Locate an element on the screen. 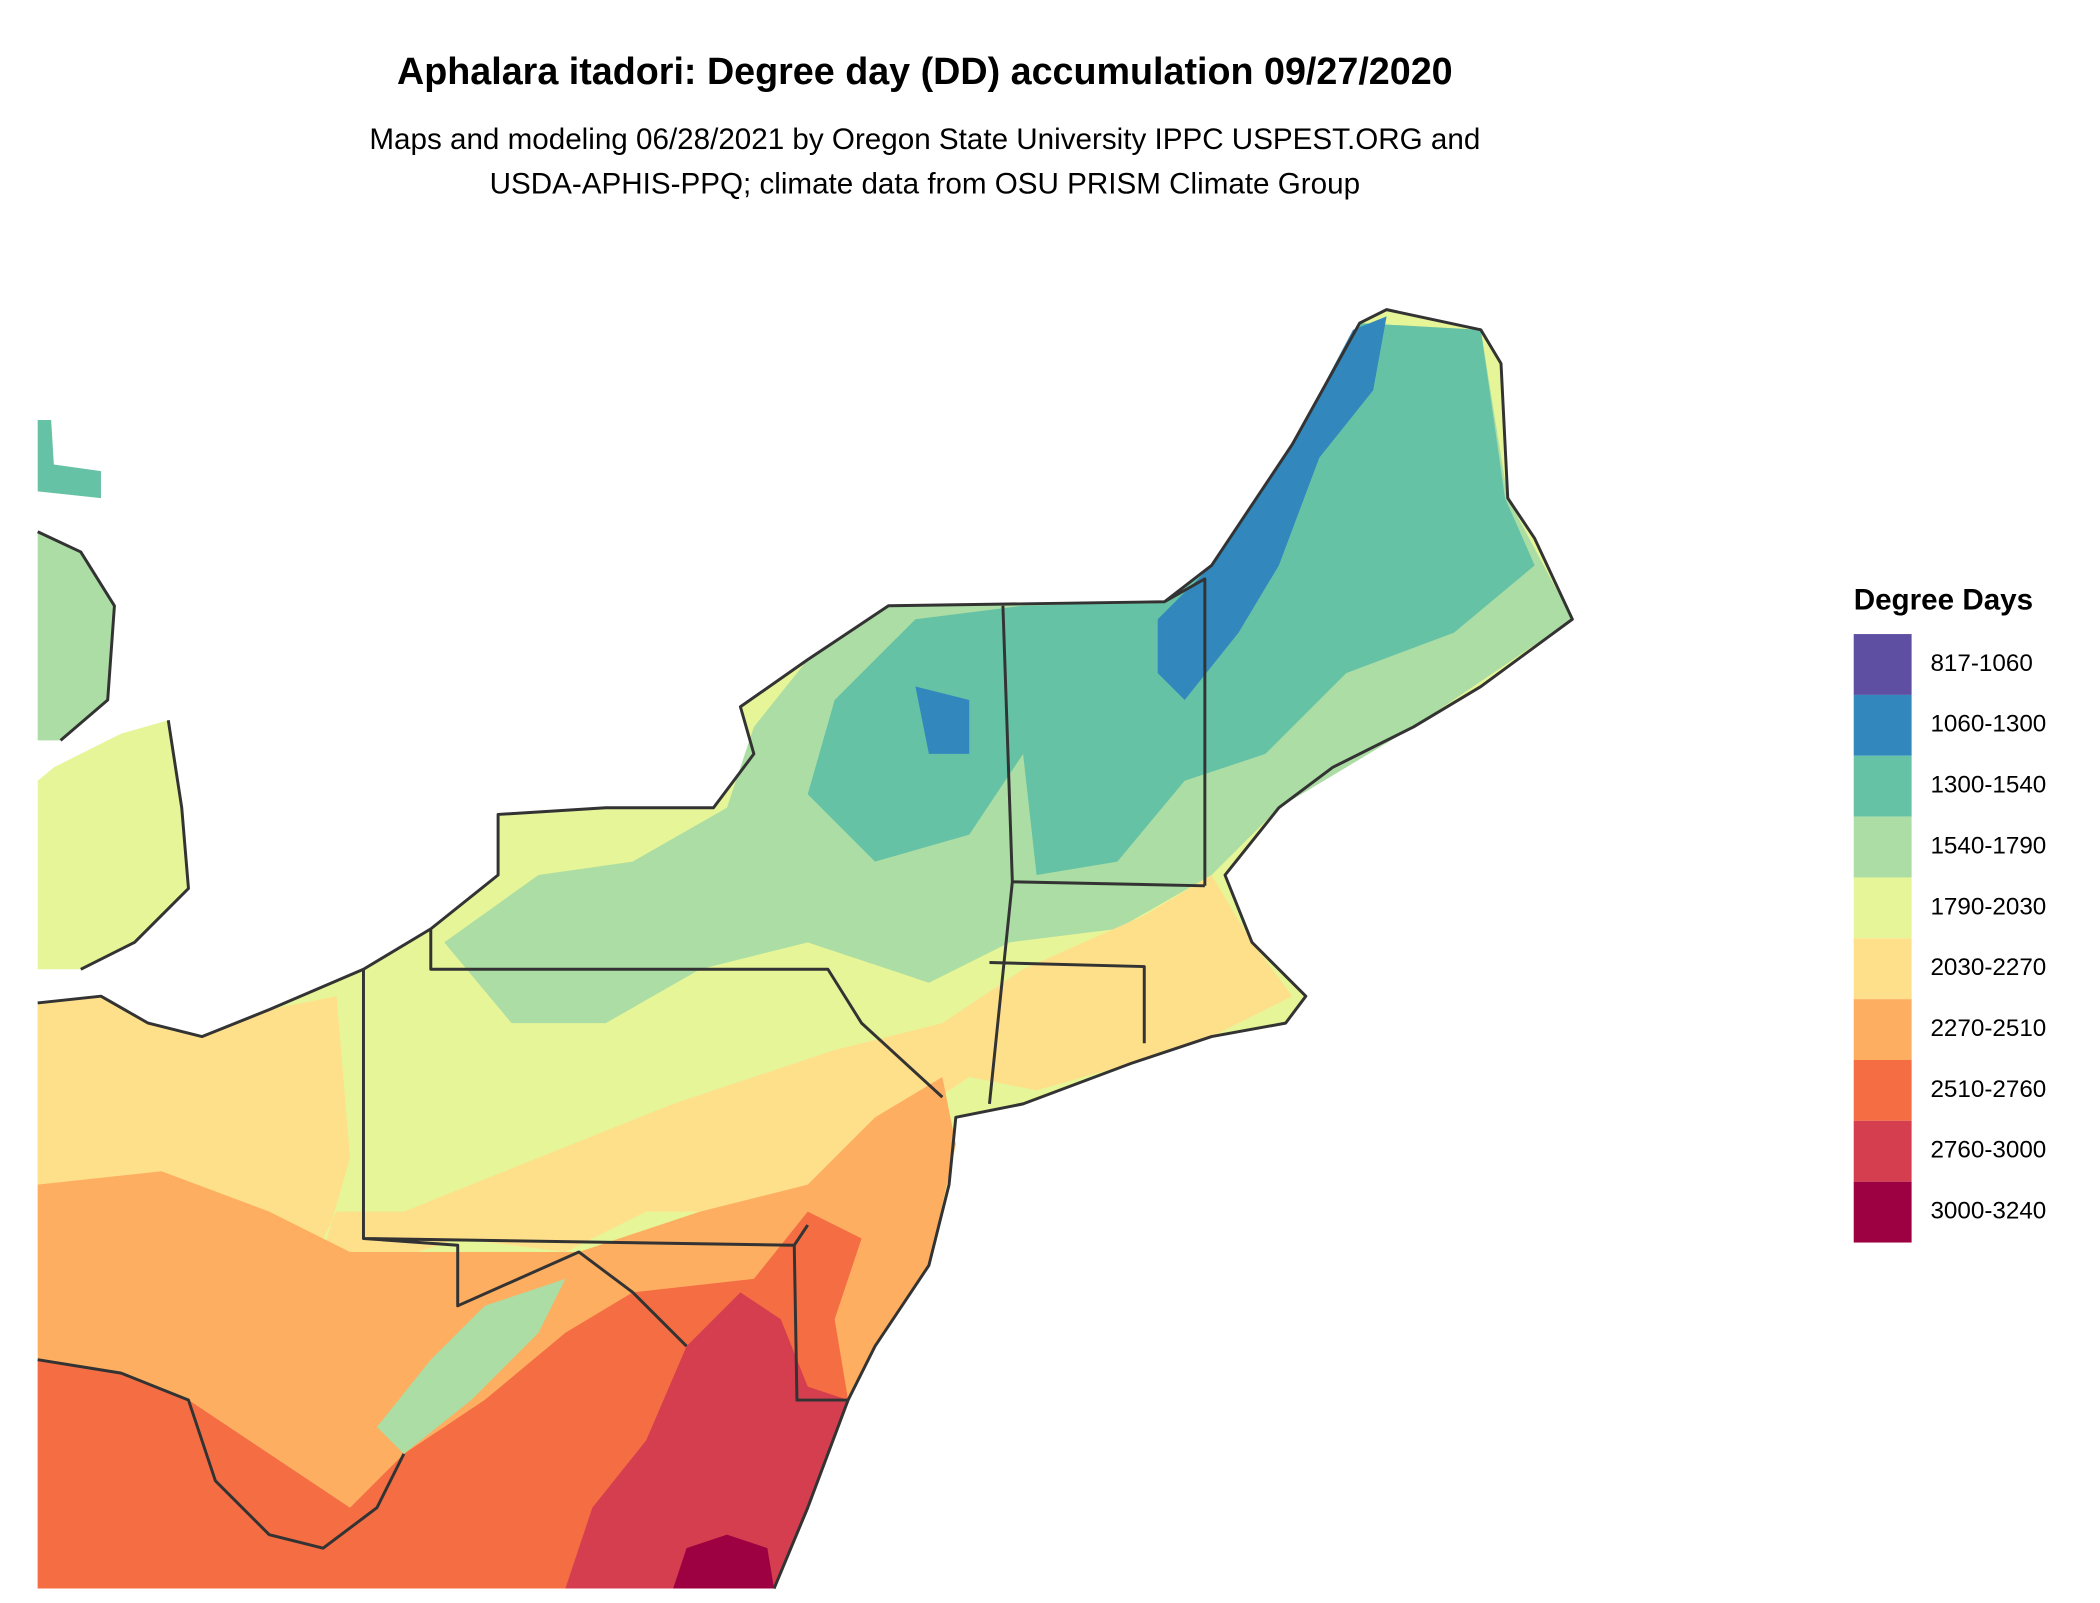 This screenshot has width=2100, height=1603. legend-label: 1300-1540 is located at coordinates (1988, 785).